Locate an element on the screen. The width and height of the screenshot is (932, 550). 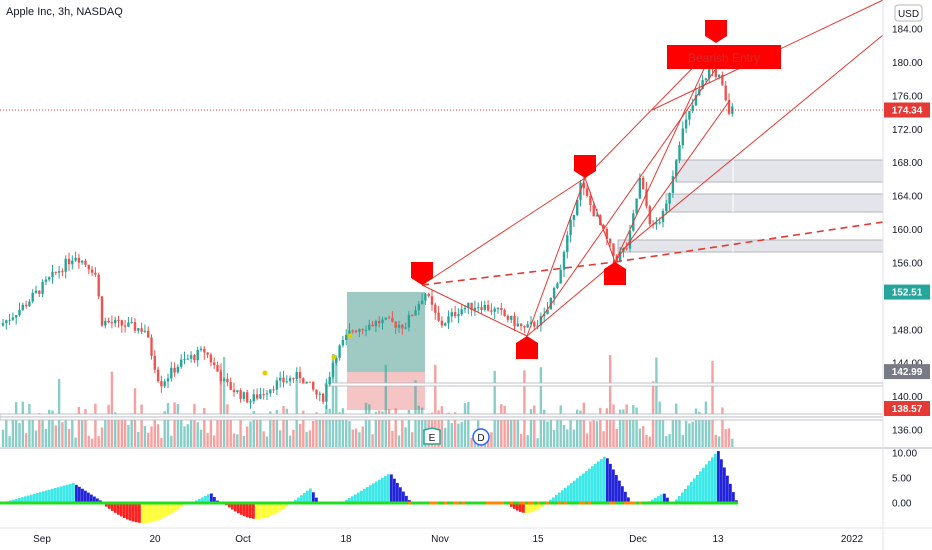
currency-badge: USD is located at coordinates (908, 13).